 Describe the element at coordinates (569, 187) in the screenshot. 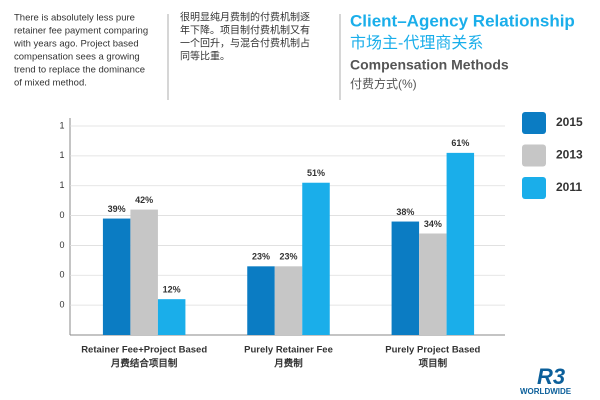

I see `legend-label: 2011` at that location.